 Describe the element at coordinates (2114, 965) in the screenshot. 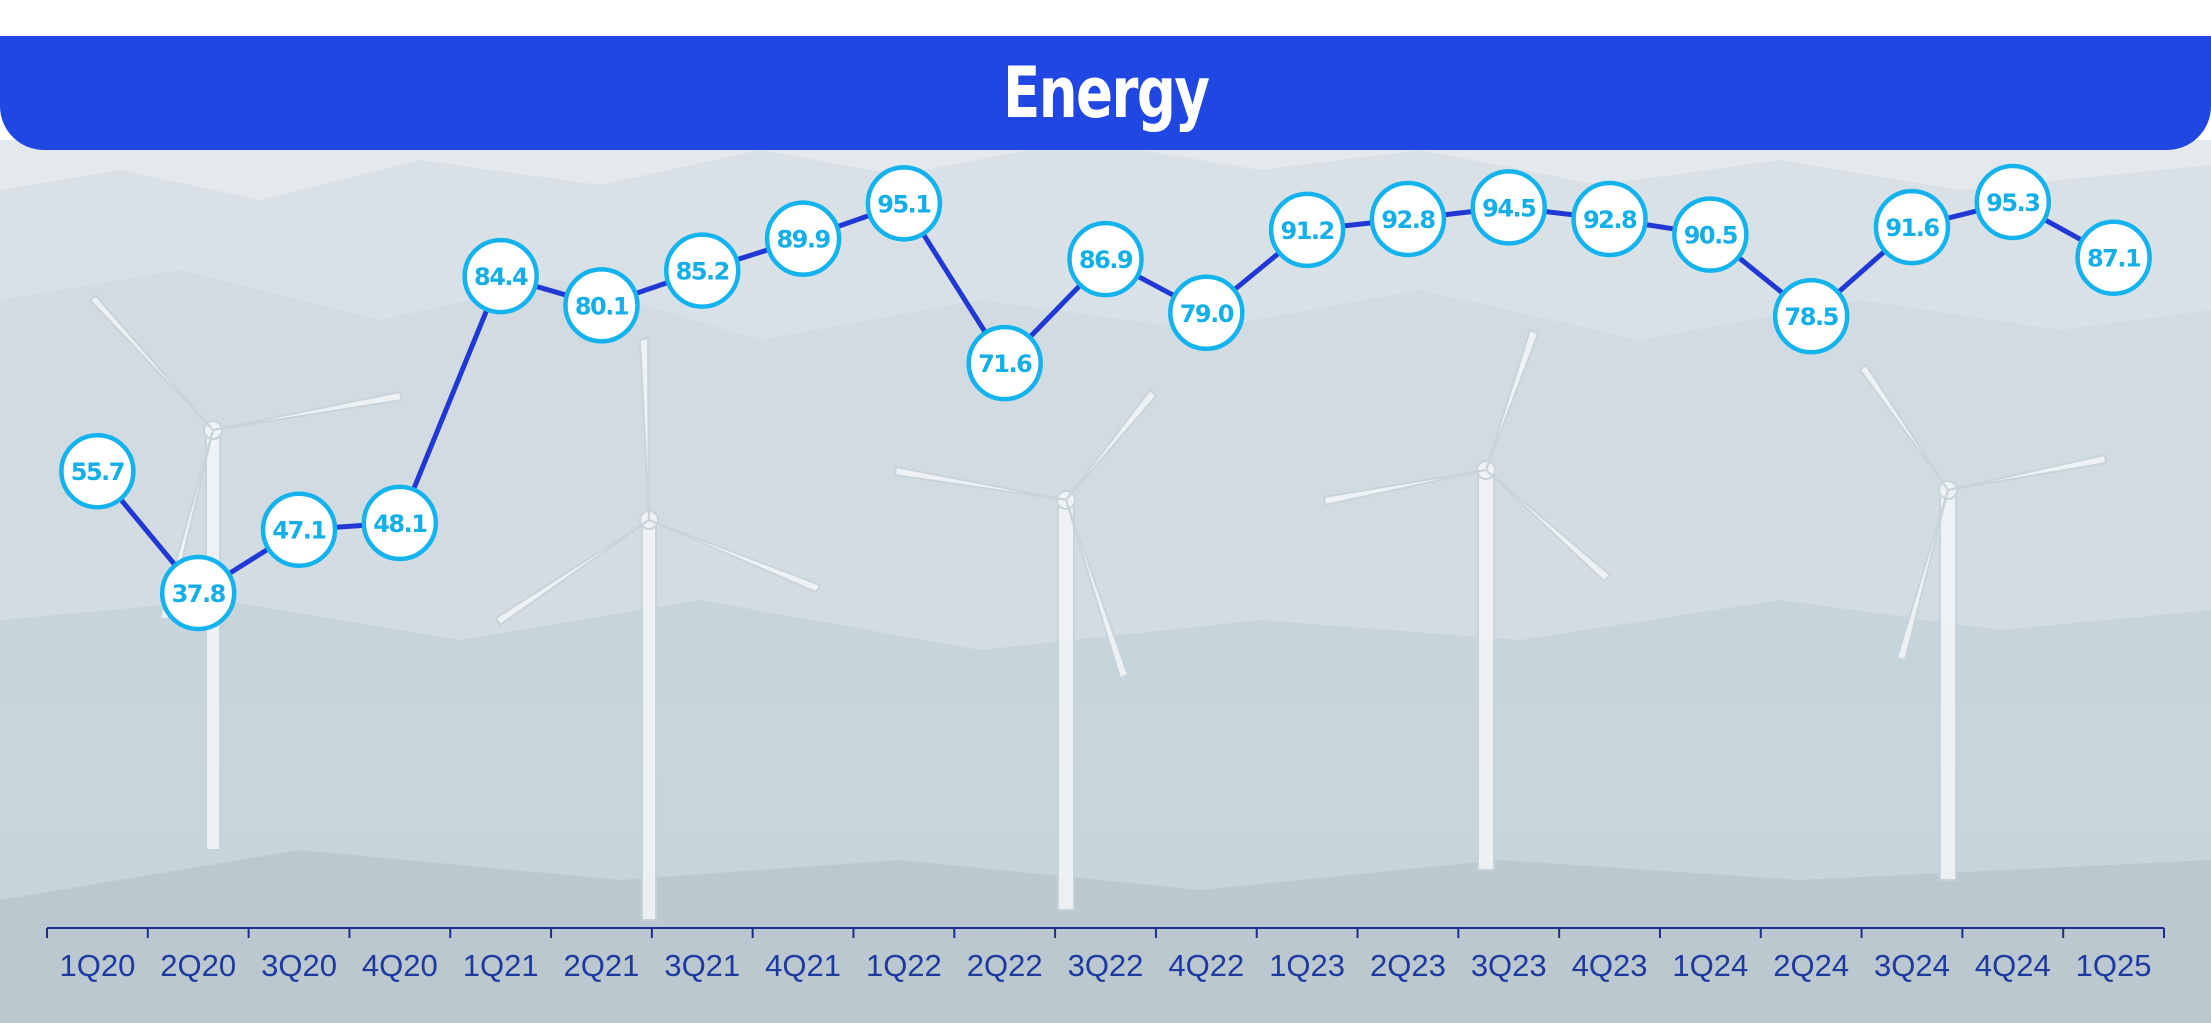

I see `x-tick-label: 1Q25` at that location.